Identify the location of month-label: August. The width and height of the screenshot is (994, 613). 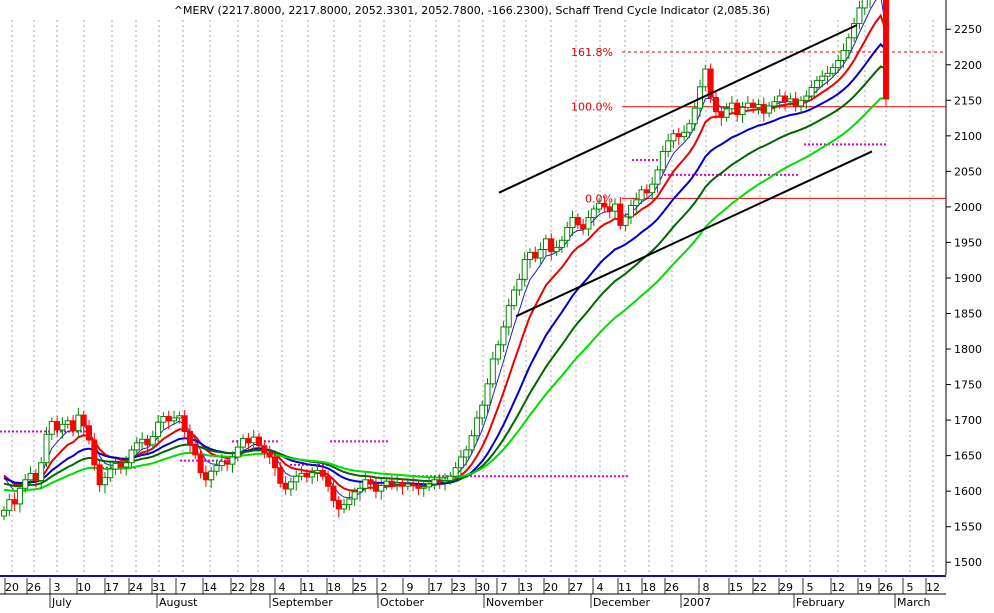
(178, 602).